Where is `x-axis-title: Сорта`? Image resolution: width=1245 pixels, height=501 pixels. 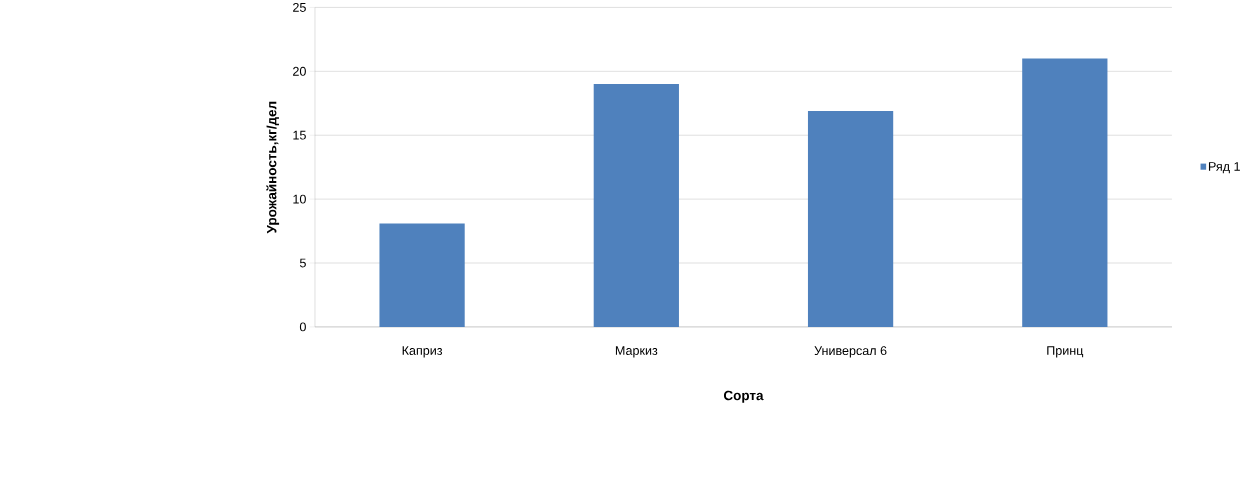 x-axis-title: Сорта is located at coordinates (743, 397).